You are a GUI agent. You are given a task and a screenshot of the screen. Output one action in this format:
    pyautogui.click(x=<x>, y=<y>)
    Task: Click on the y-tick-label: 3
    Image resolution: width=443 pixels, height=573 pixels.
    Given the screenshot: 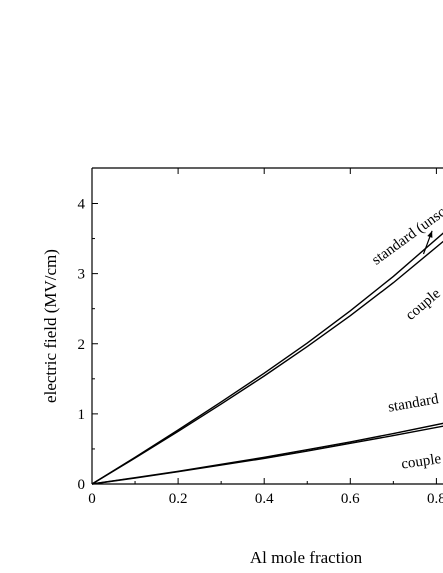 What is the action you would take?
    pyautogui.click(x=82, y=275)
    